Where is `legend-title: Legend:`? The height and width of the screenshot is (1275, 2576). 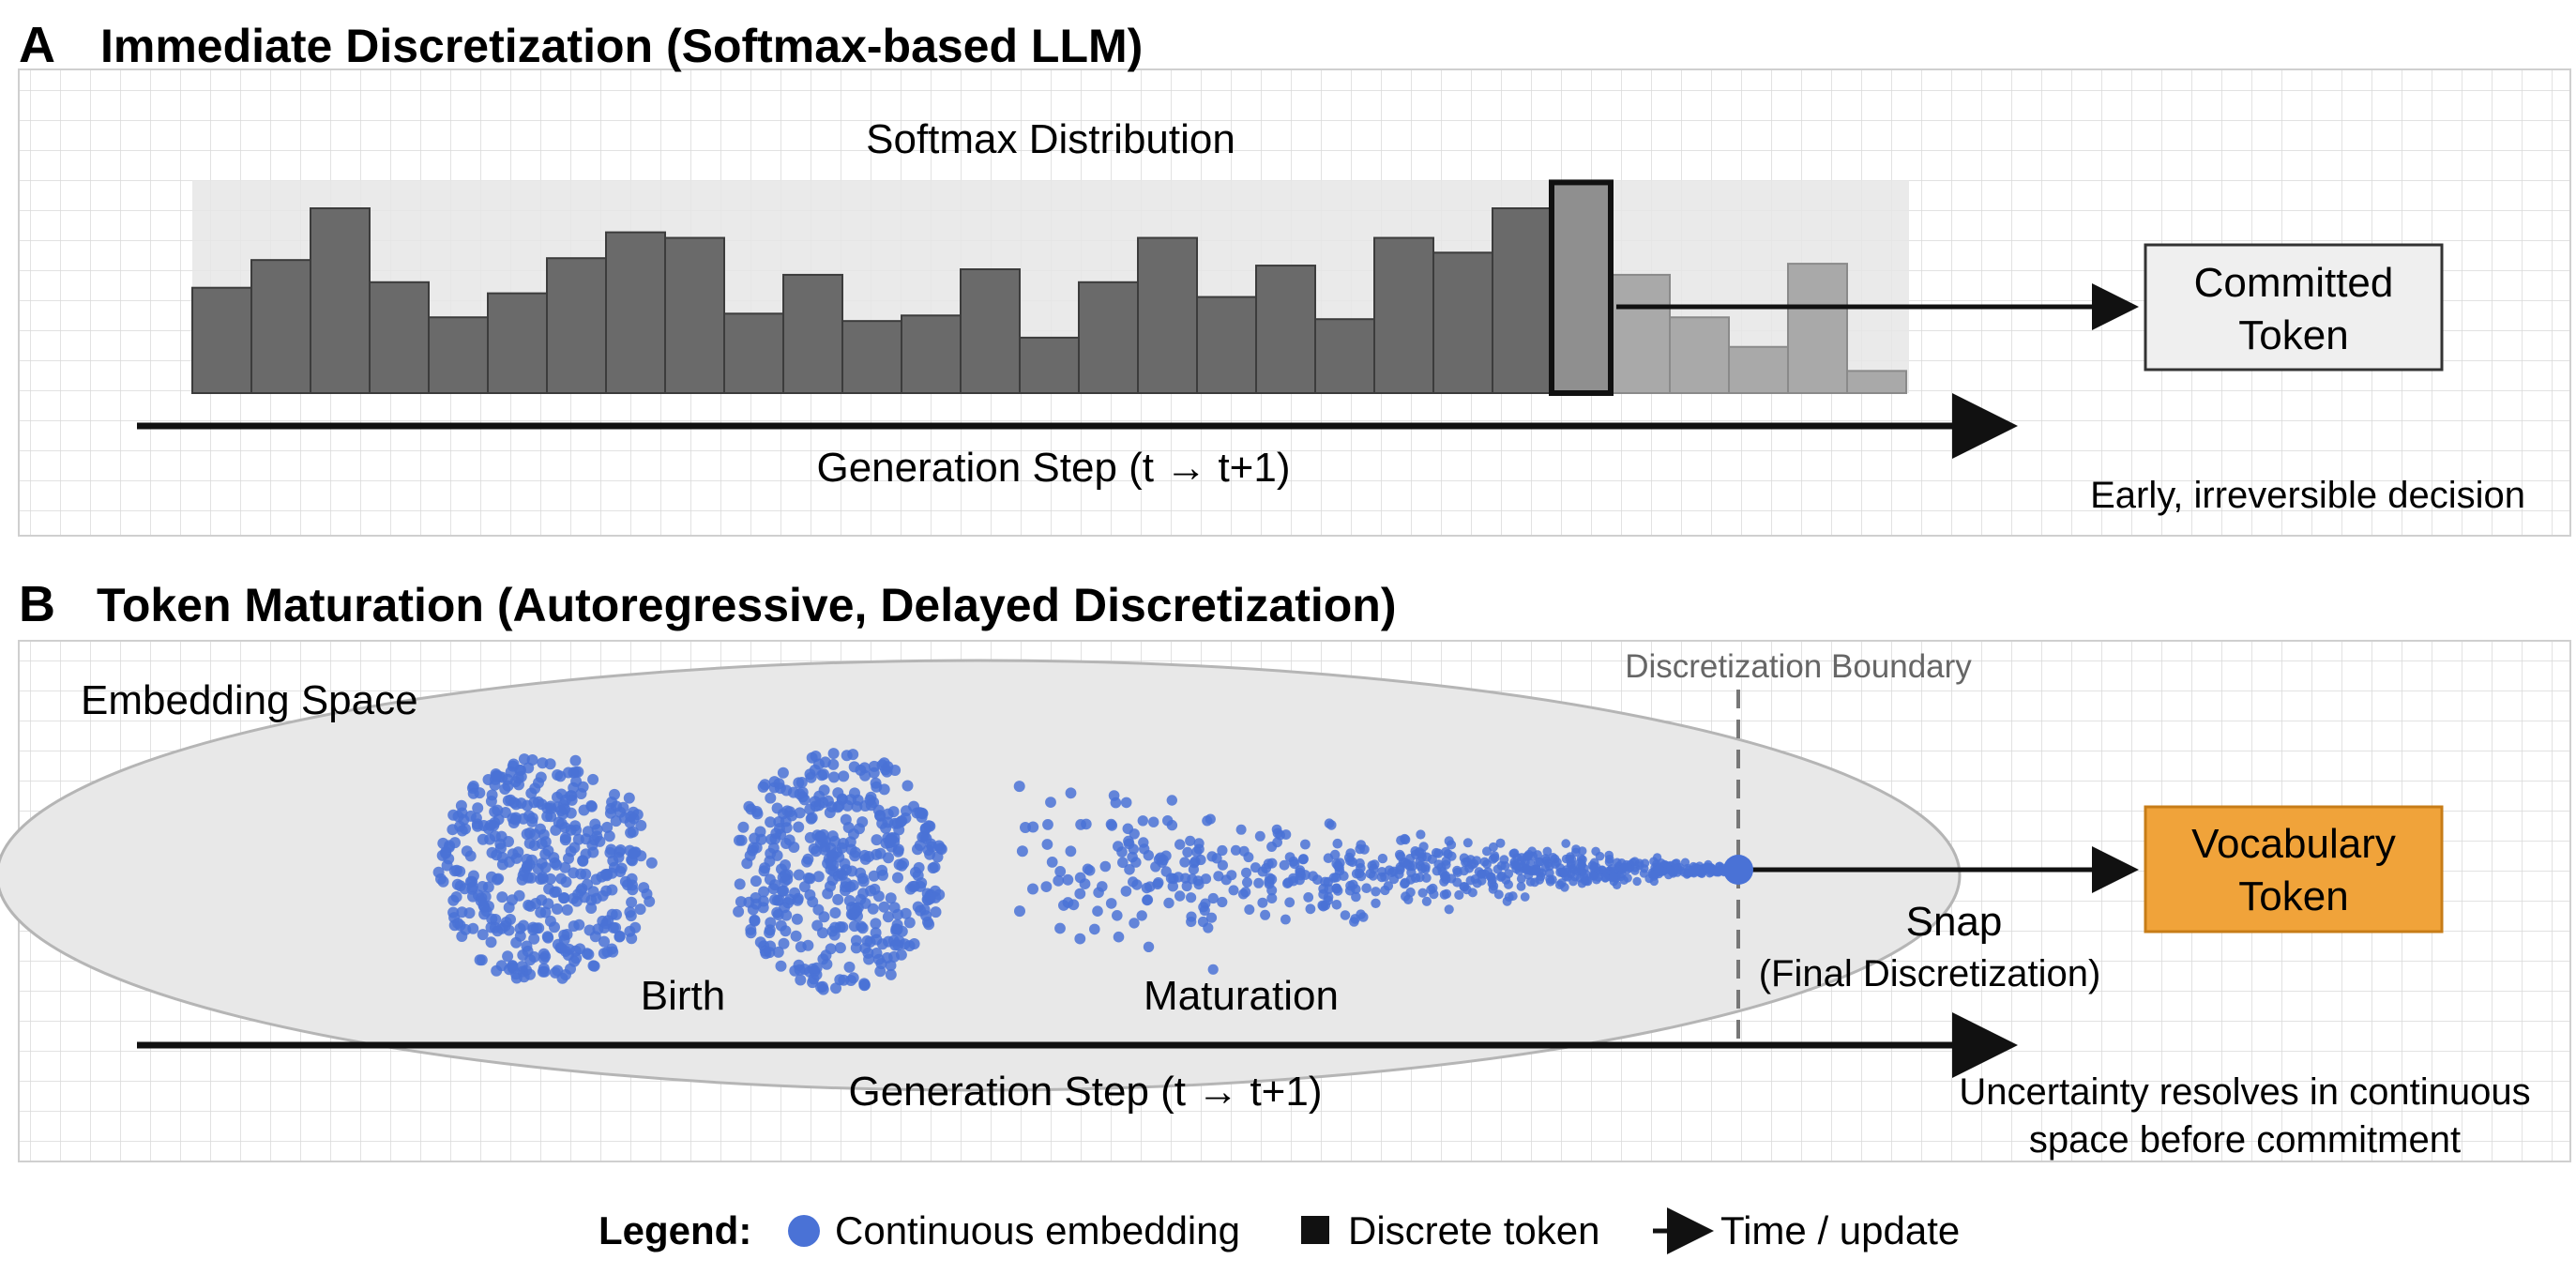 legend-title: Legend: is located at coordinates (675, 1230).